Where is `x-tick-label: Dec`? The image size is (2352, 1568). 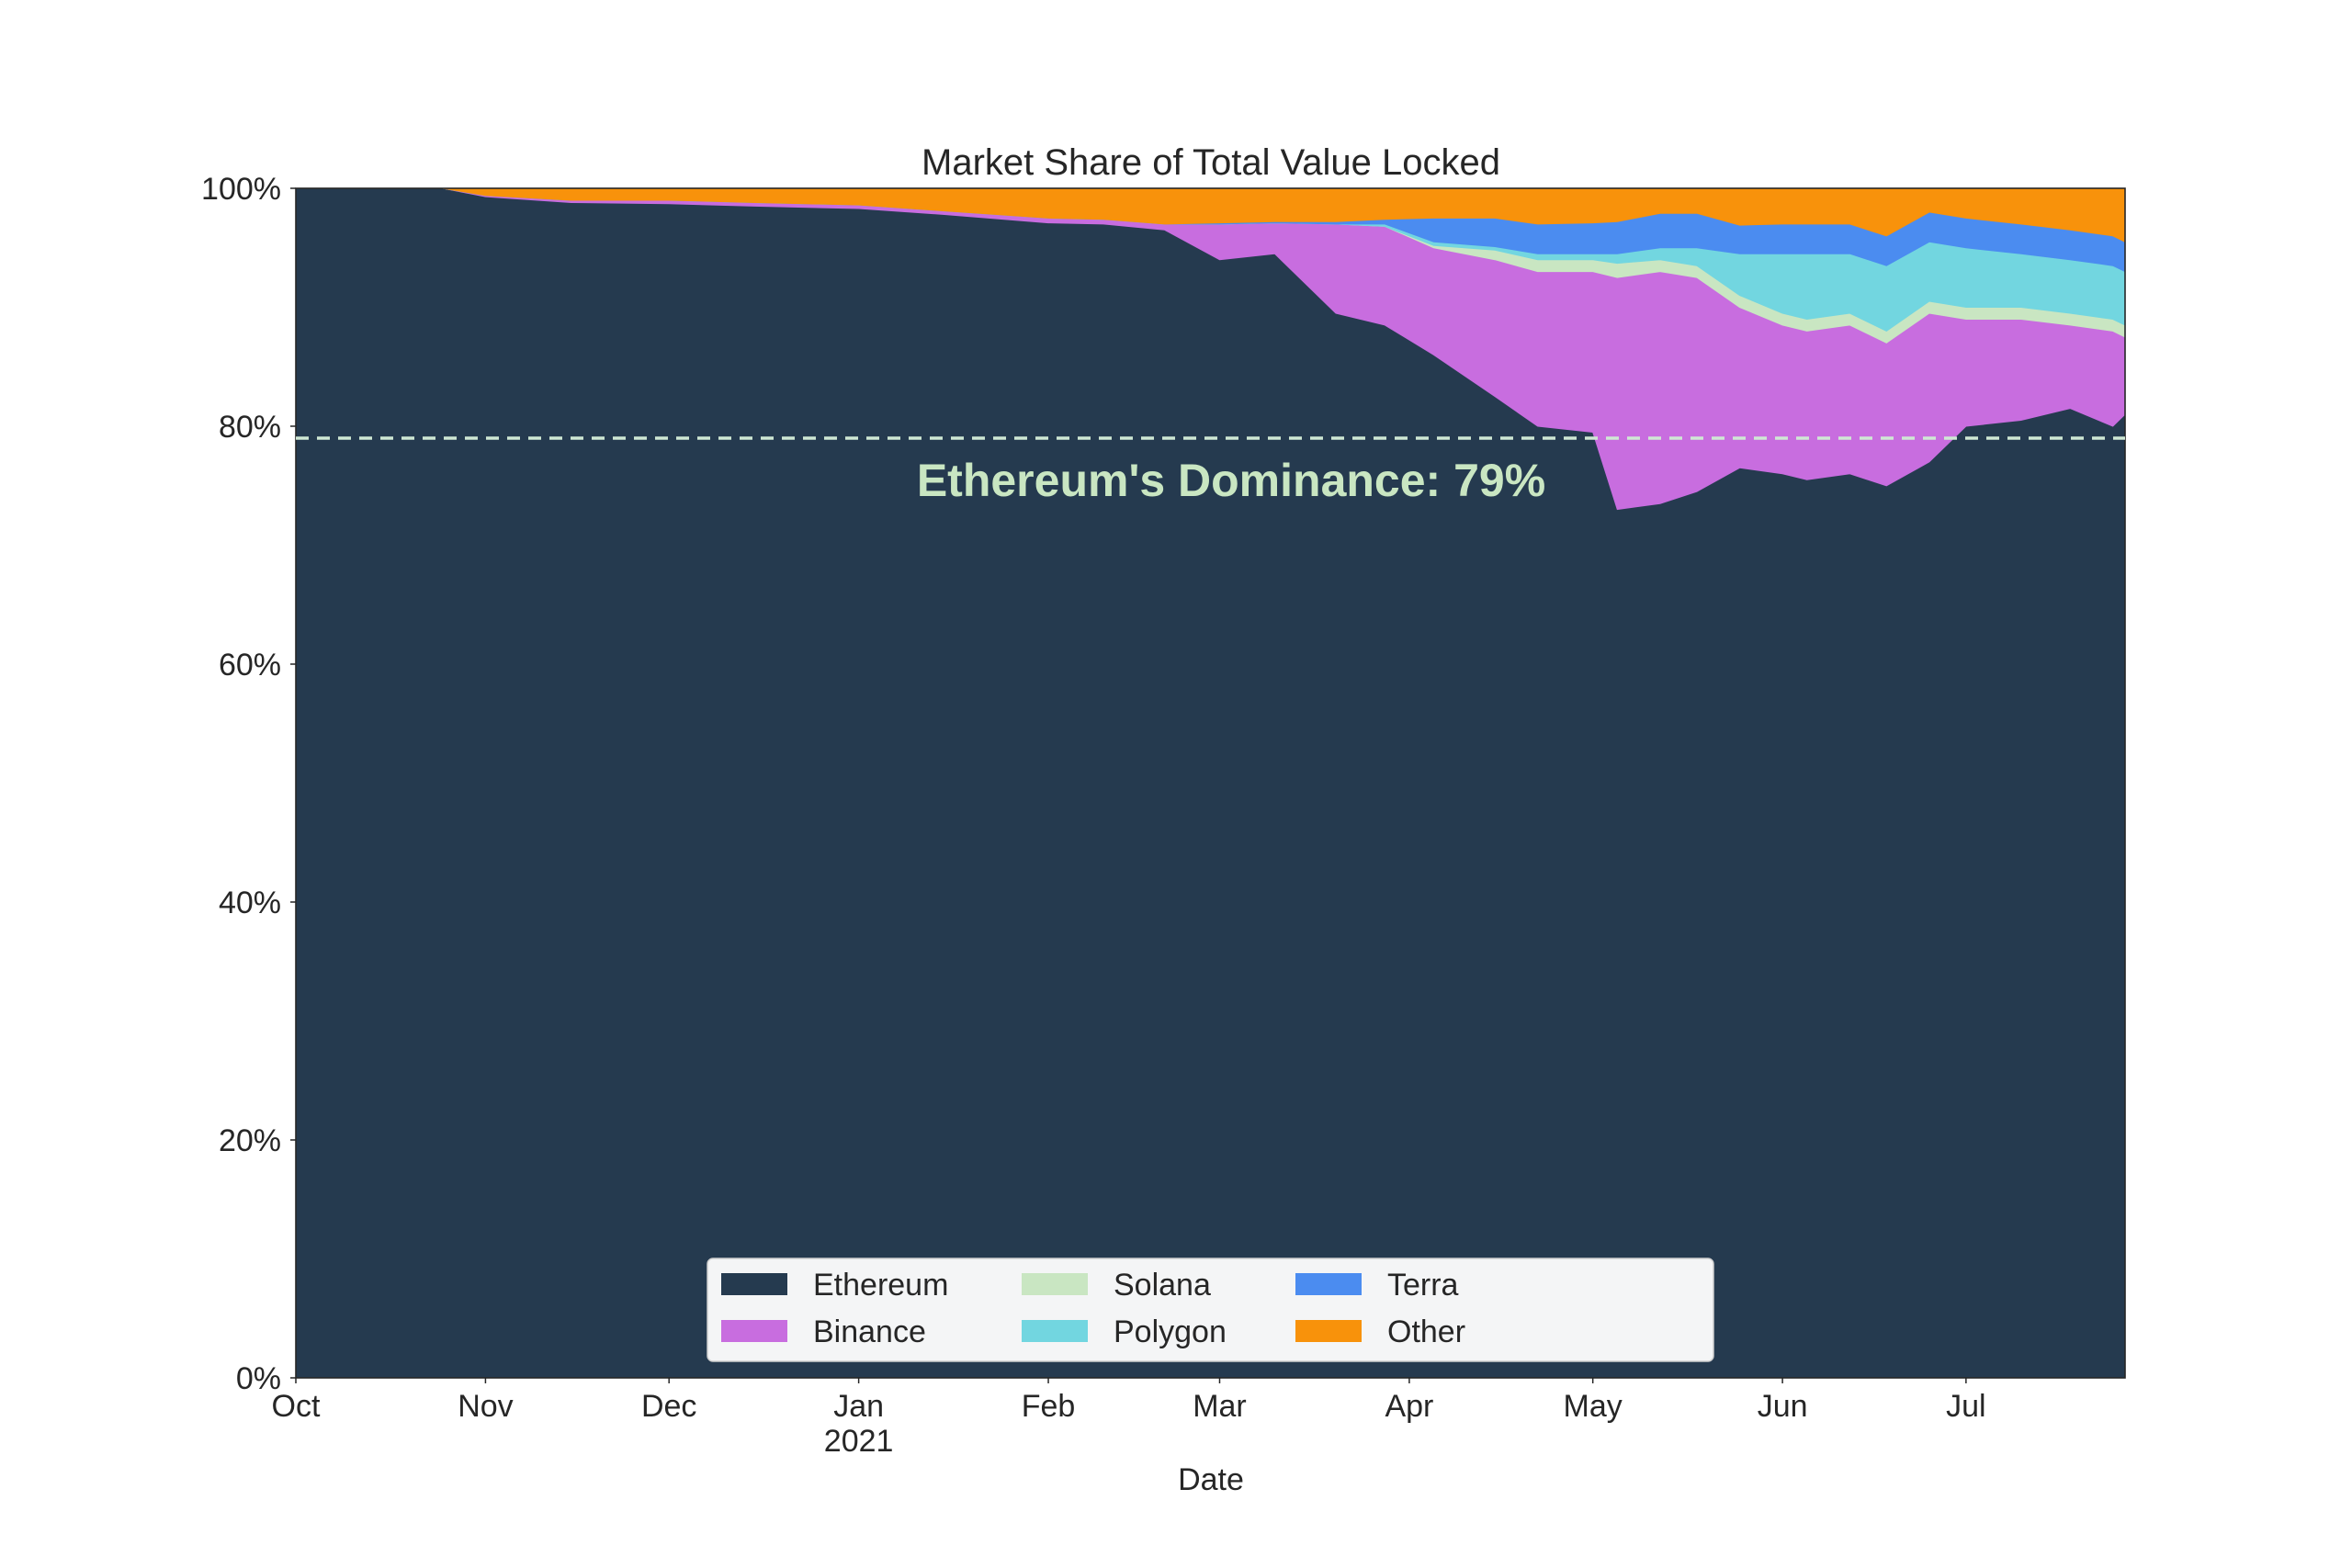 x-tick-label: Dec is located at coordinates (668, 1407).